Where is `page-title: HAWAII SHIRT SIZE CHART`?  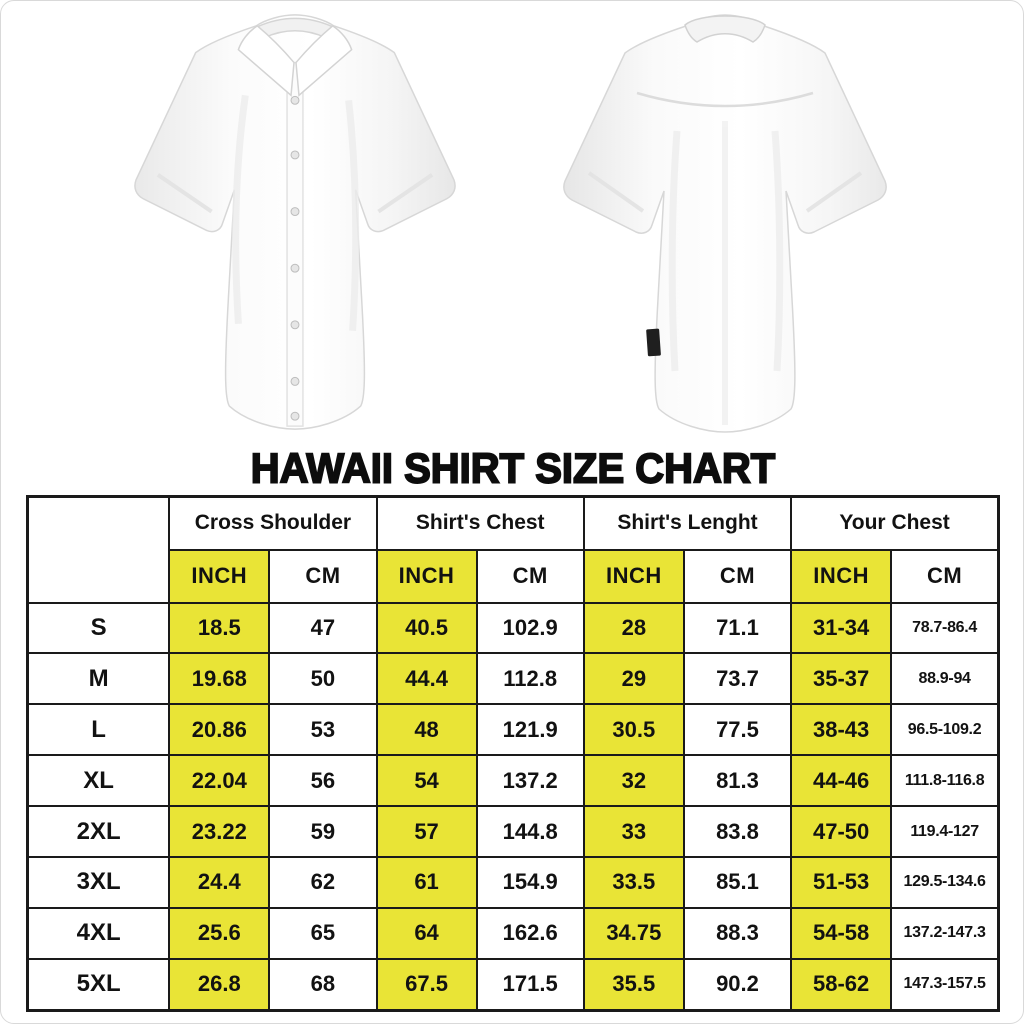 page-title: HAWAII SHIRT SIZE CHART is located at coordinates (513, 469).